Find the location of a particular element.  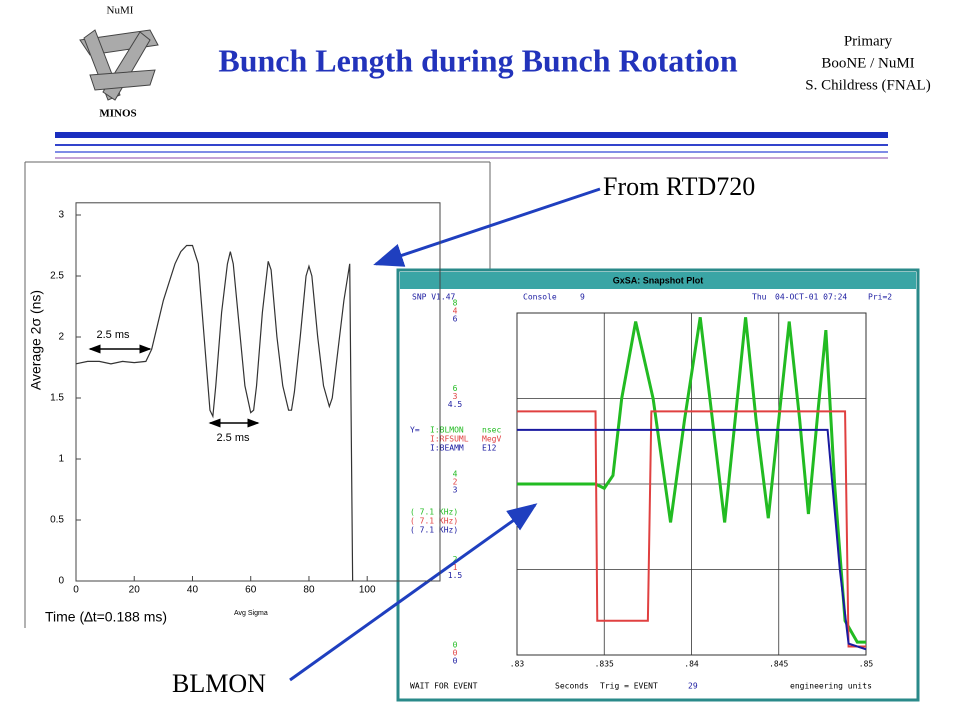

rules is located at coordinates (471, 145).